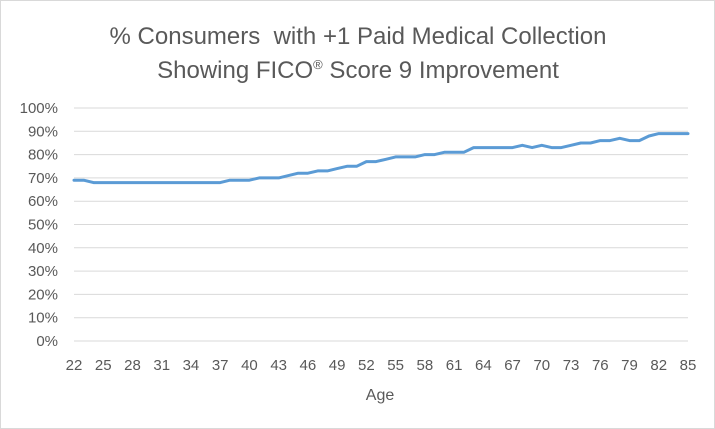 The height and width of the screenshot is (429, 715). I want to click on chart-title-line-2: Showing FICO® Score 9 Improvement, so click(358, 70).